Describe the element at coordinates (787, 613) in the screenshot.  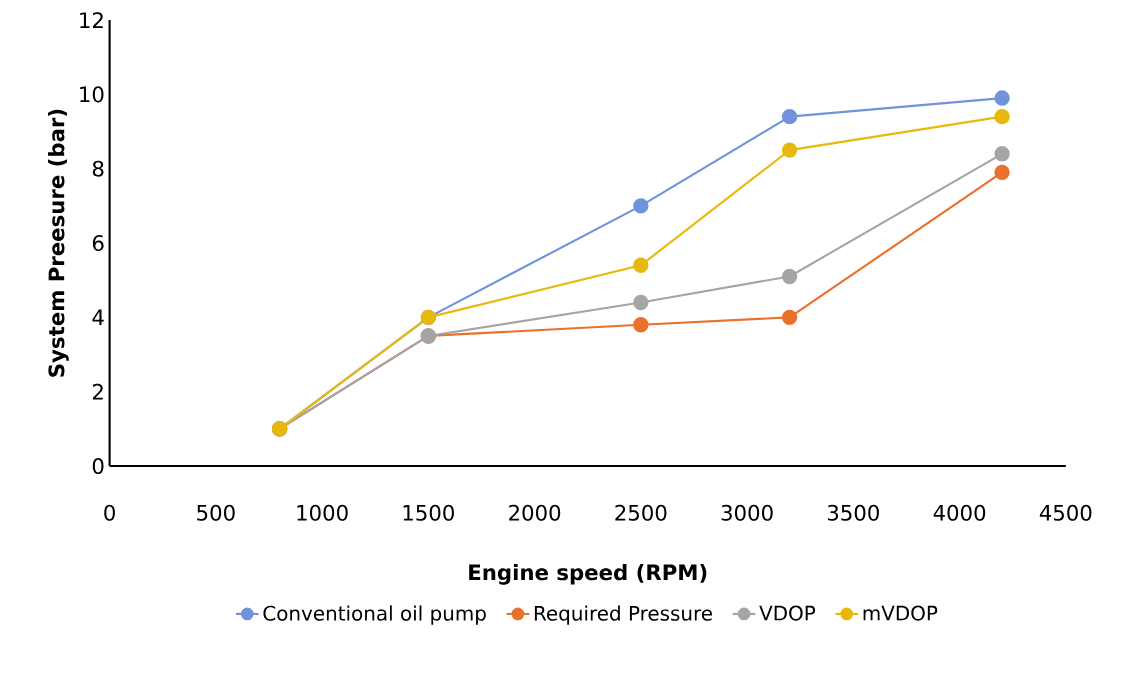
I see `legend-label: VDOP` at that location.